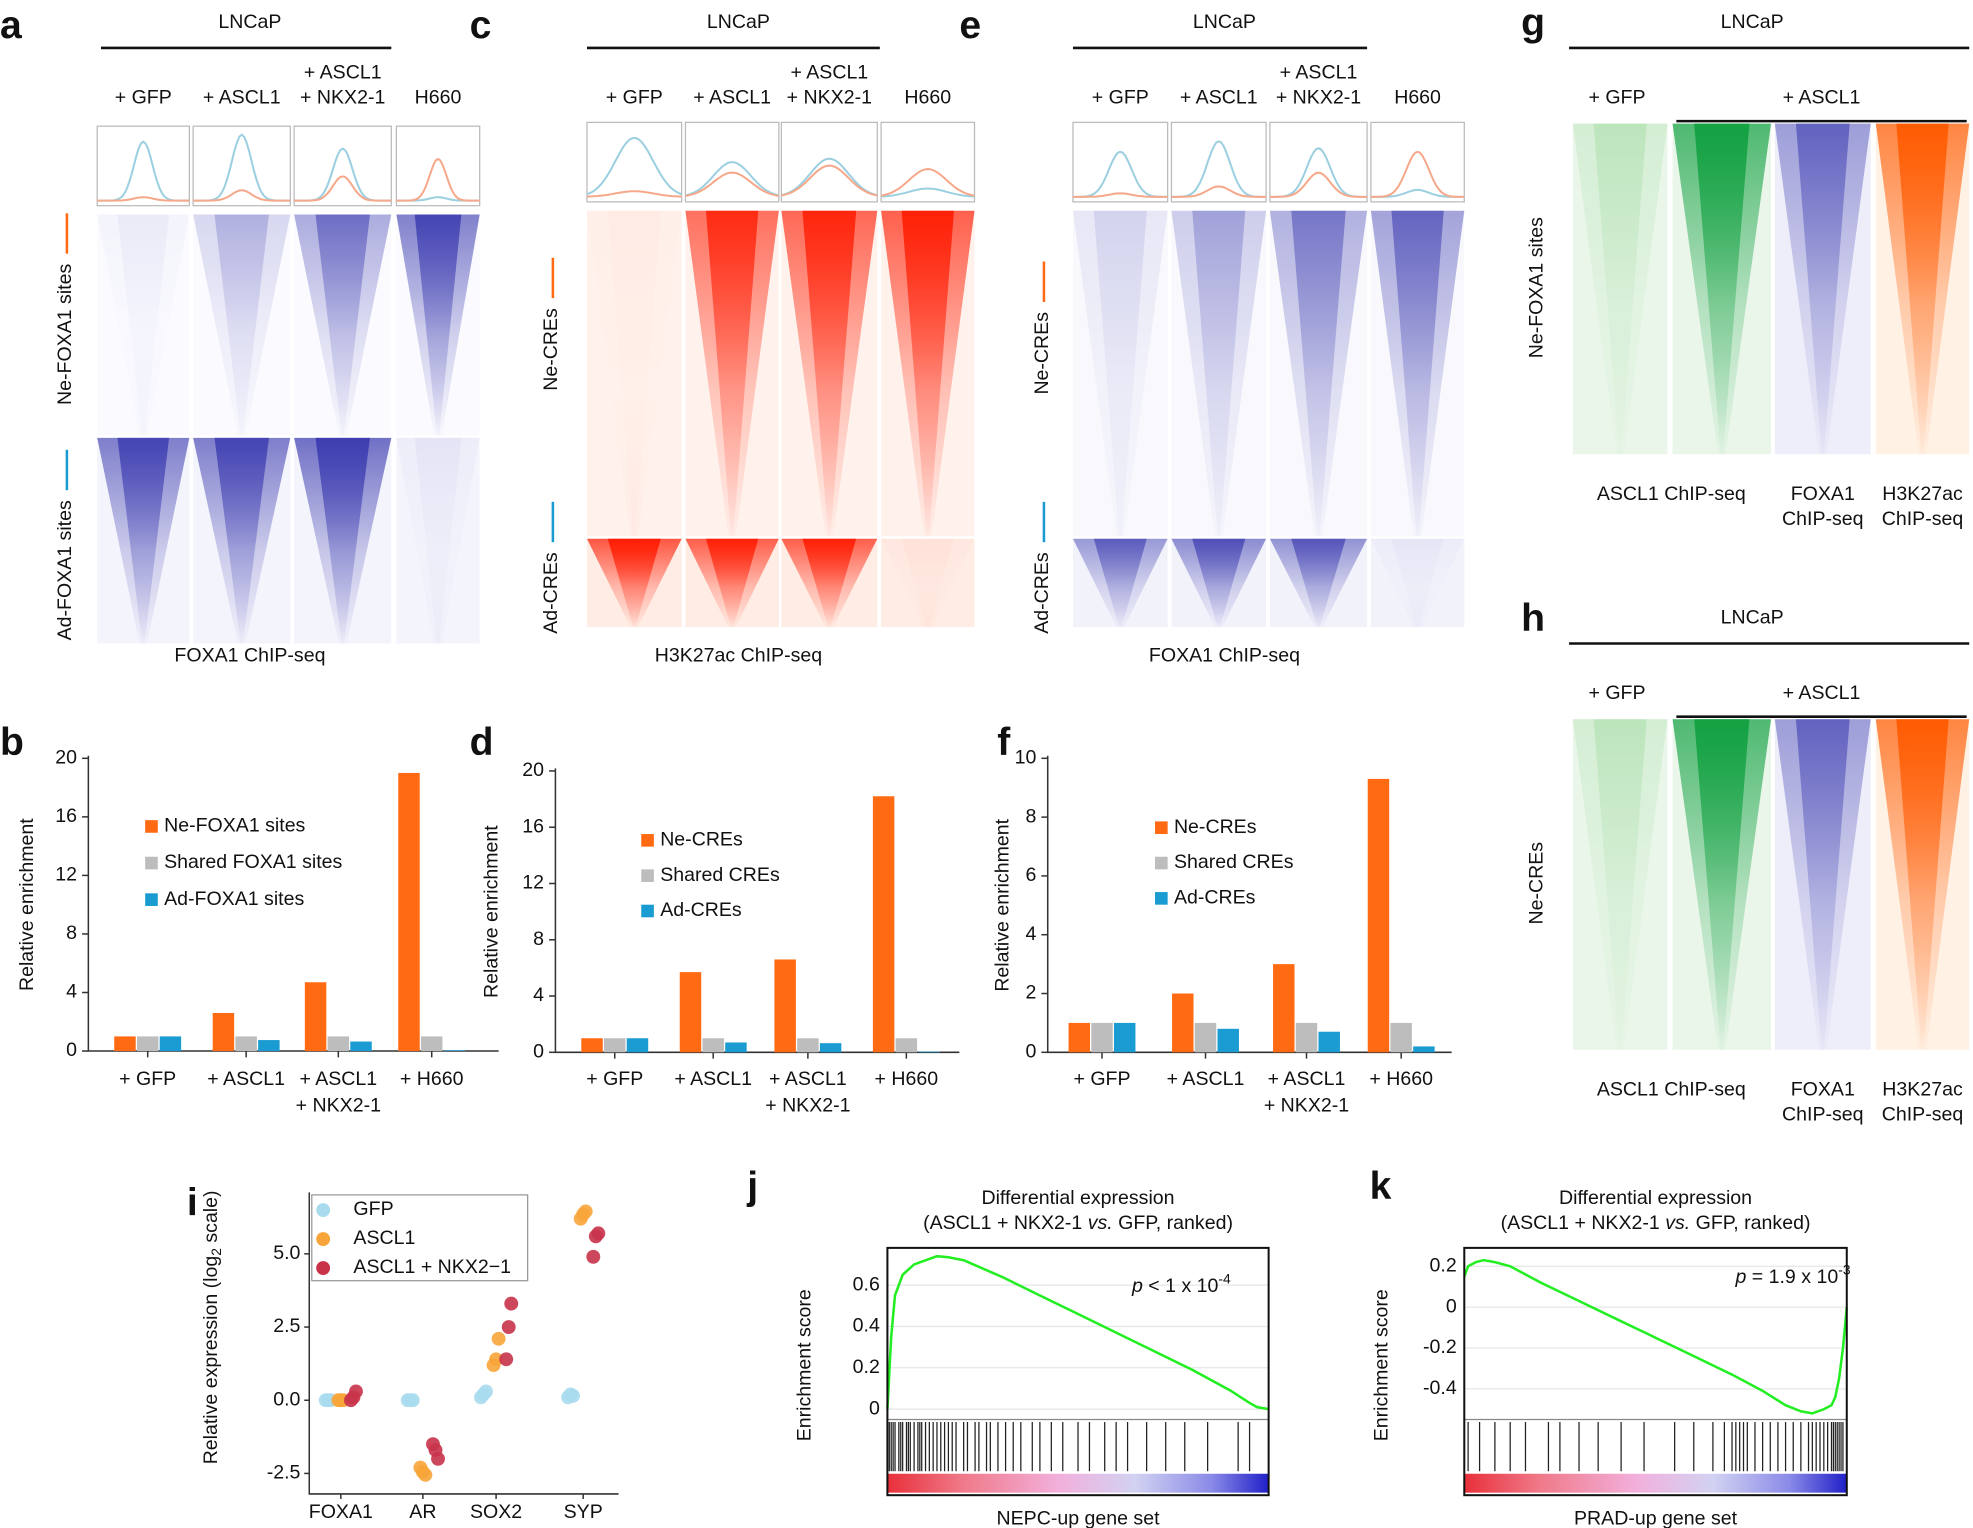 This screenshot has width=1973, height=1528. I want to click on y-axis-label-part: scale), so click(211, 1219).